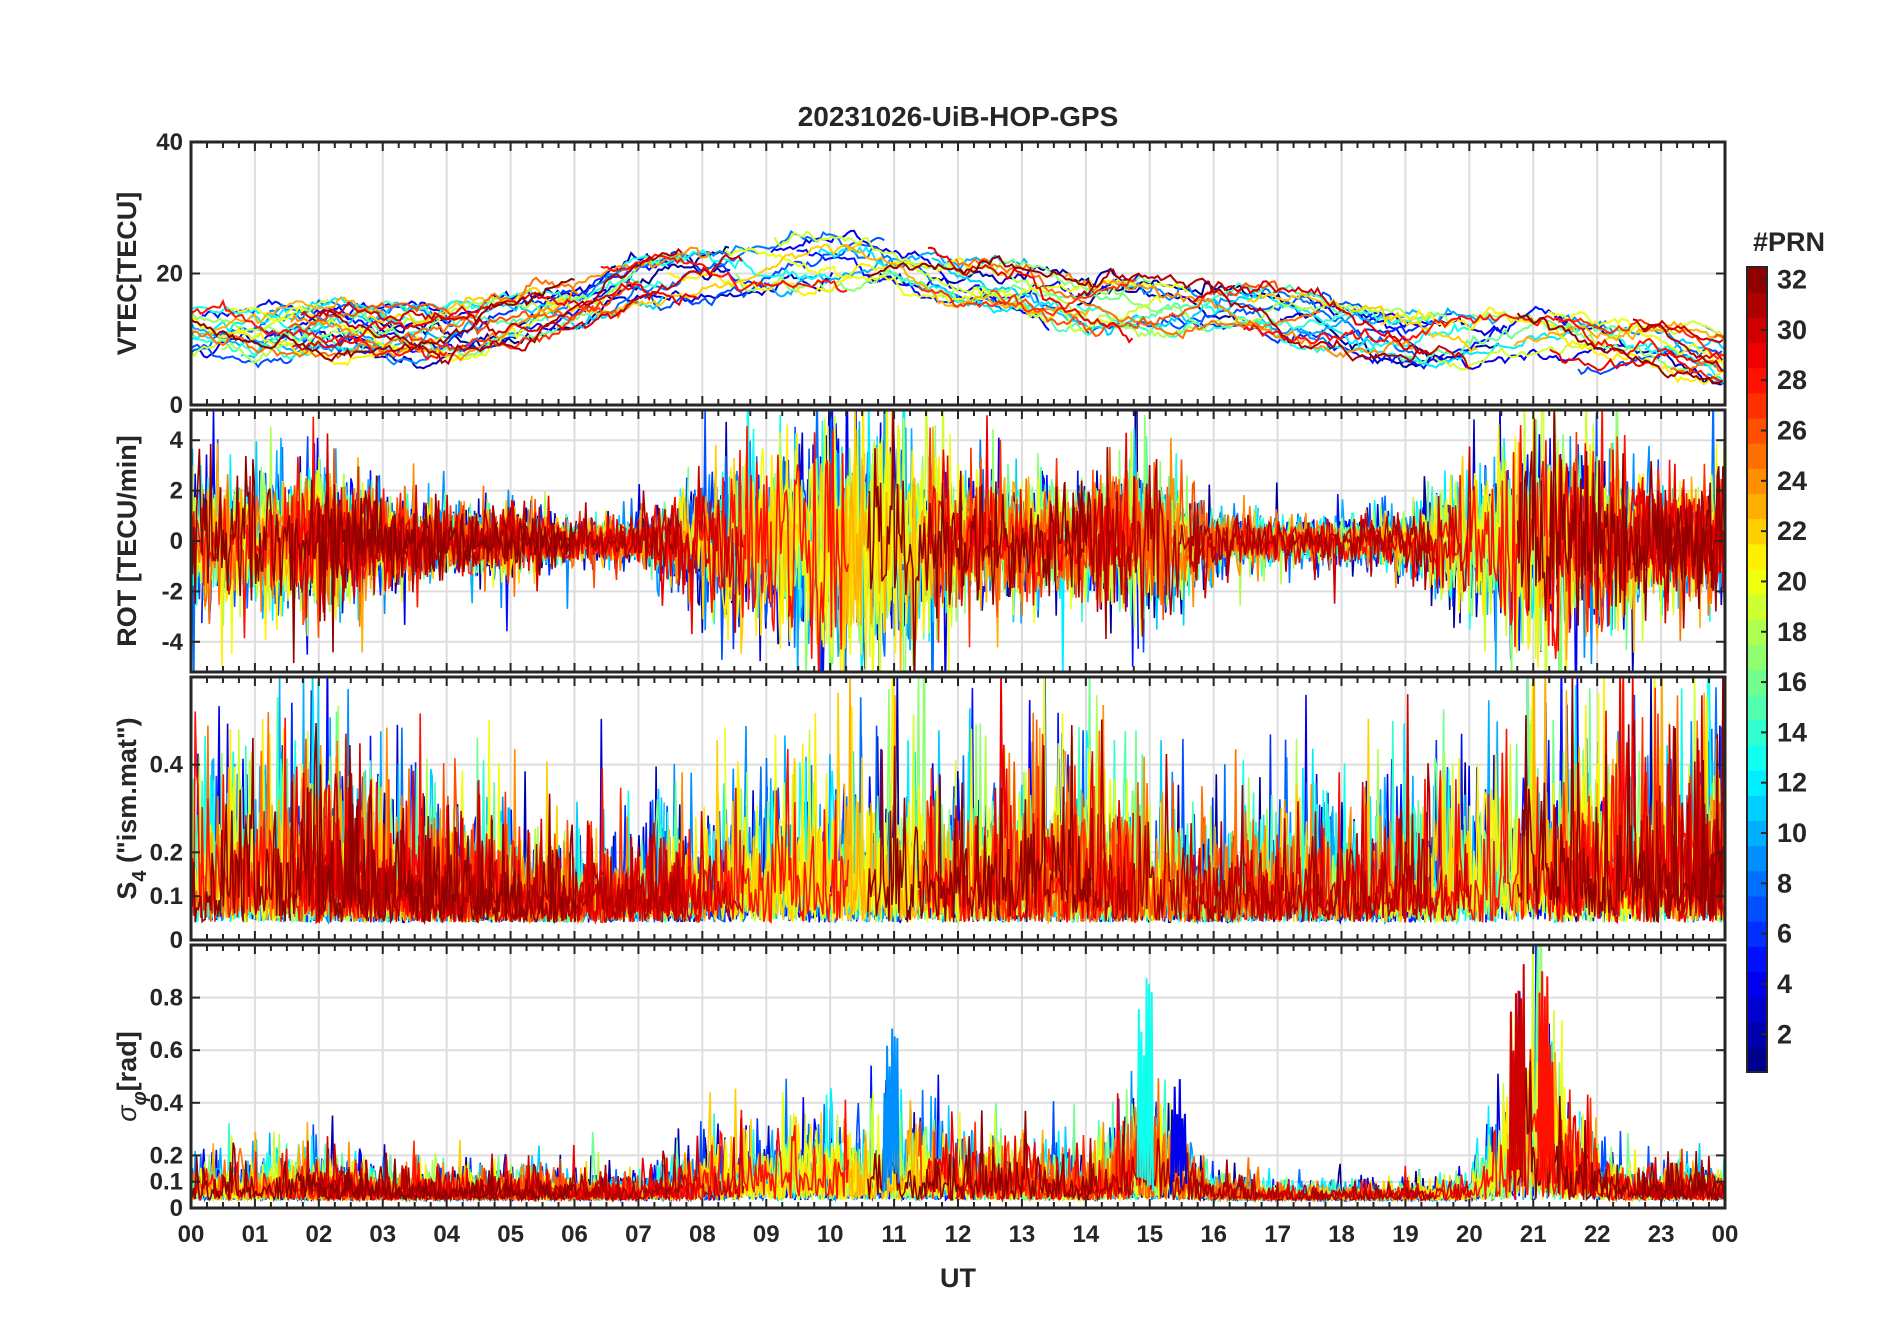 This screenshot has height=1330, width=1902. What do you see at coordinates (1792, 431) in the screenshot?
I see `colorbar-tick-label: 26` at bounding box center [1792, 431].